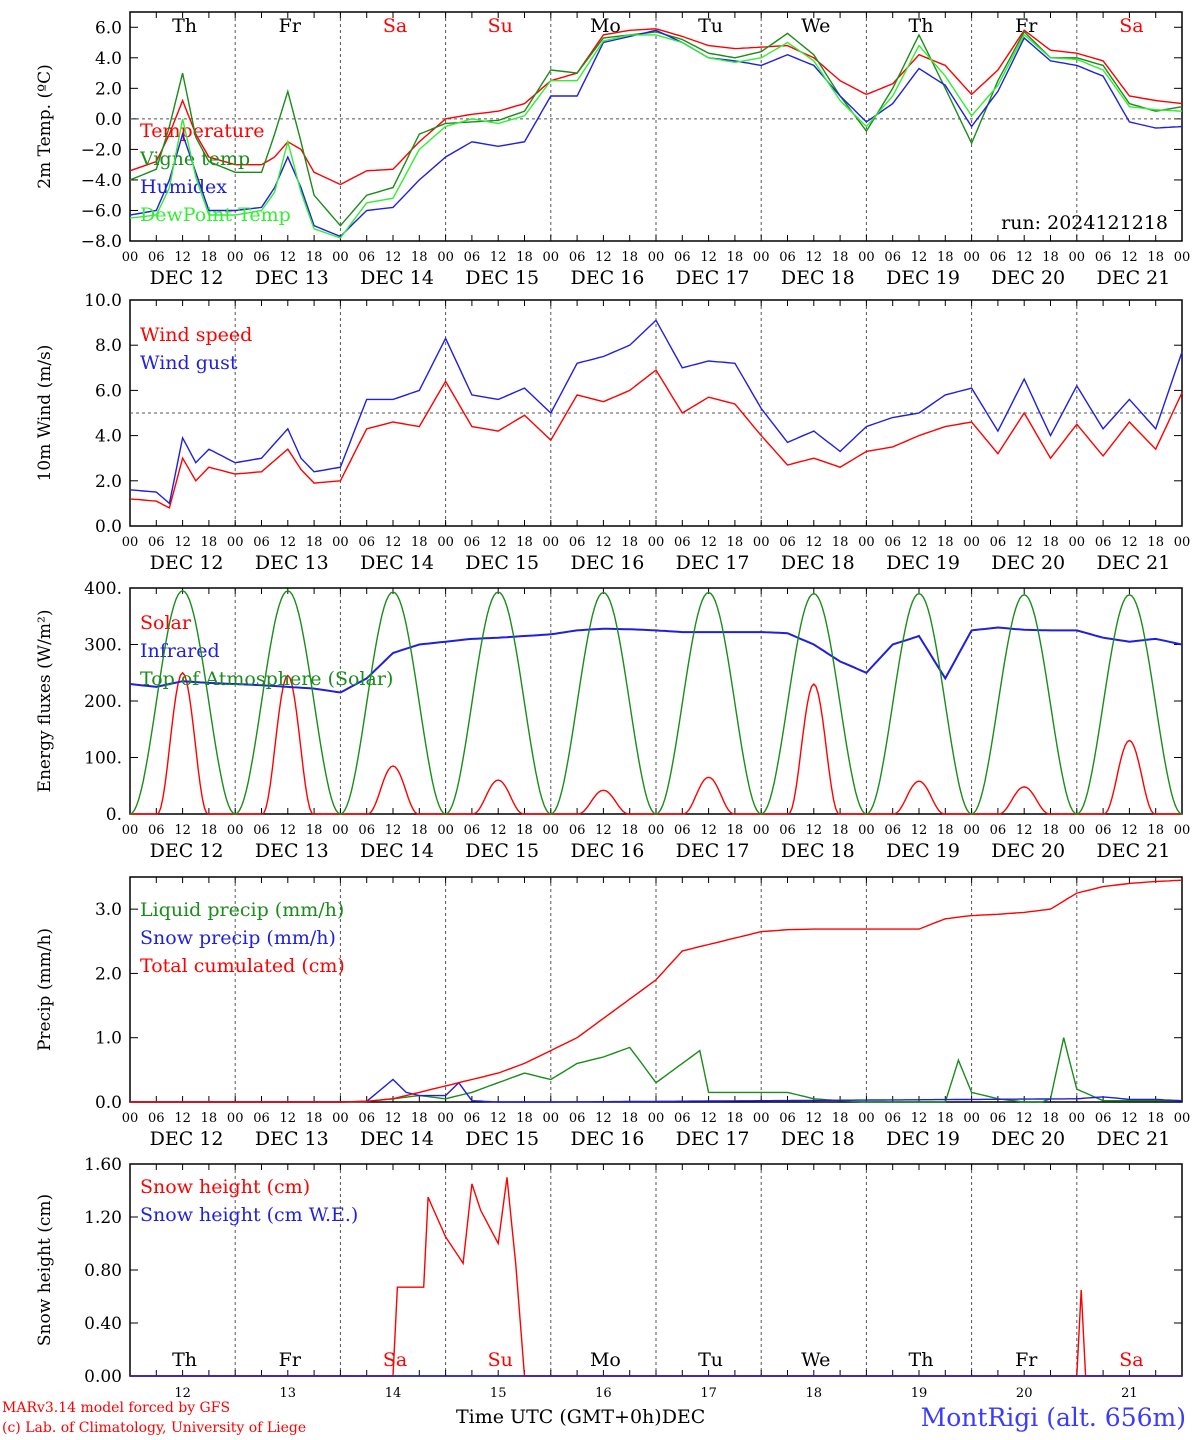 This screenshot has width=1194, height=1440. I want to click on weekday-label: Fr, so click(1026, 1360).